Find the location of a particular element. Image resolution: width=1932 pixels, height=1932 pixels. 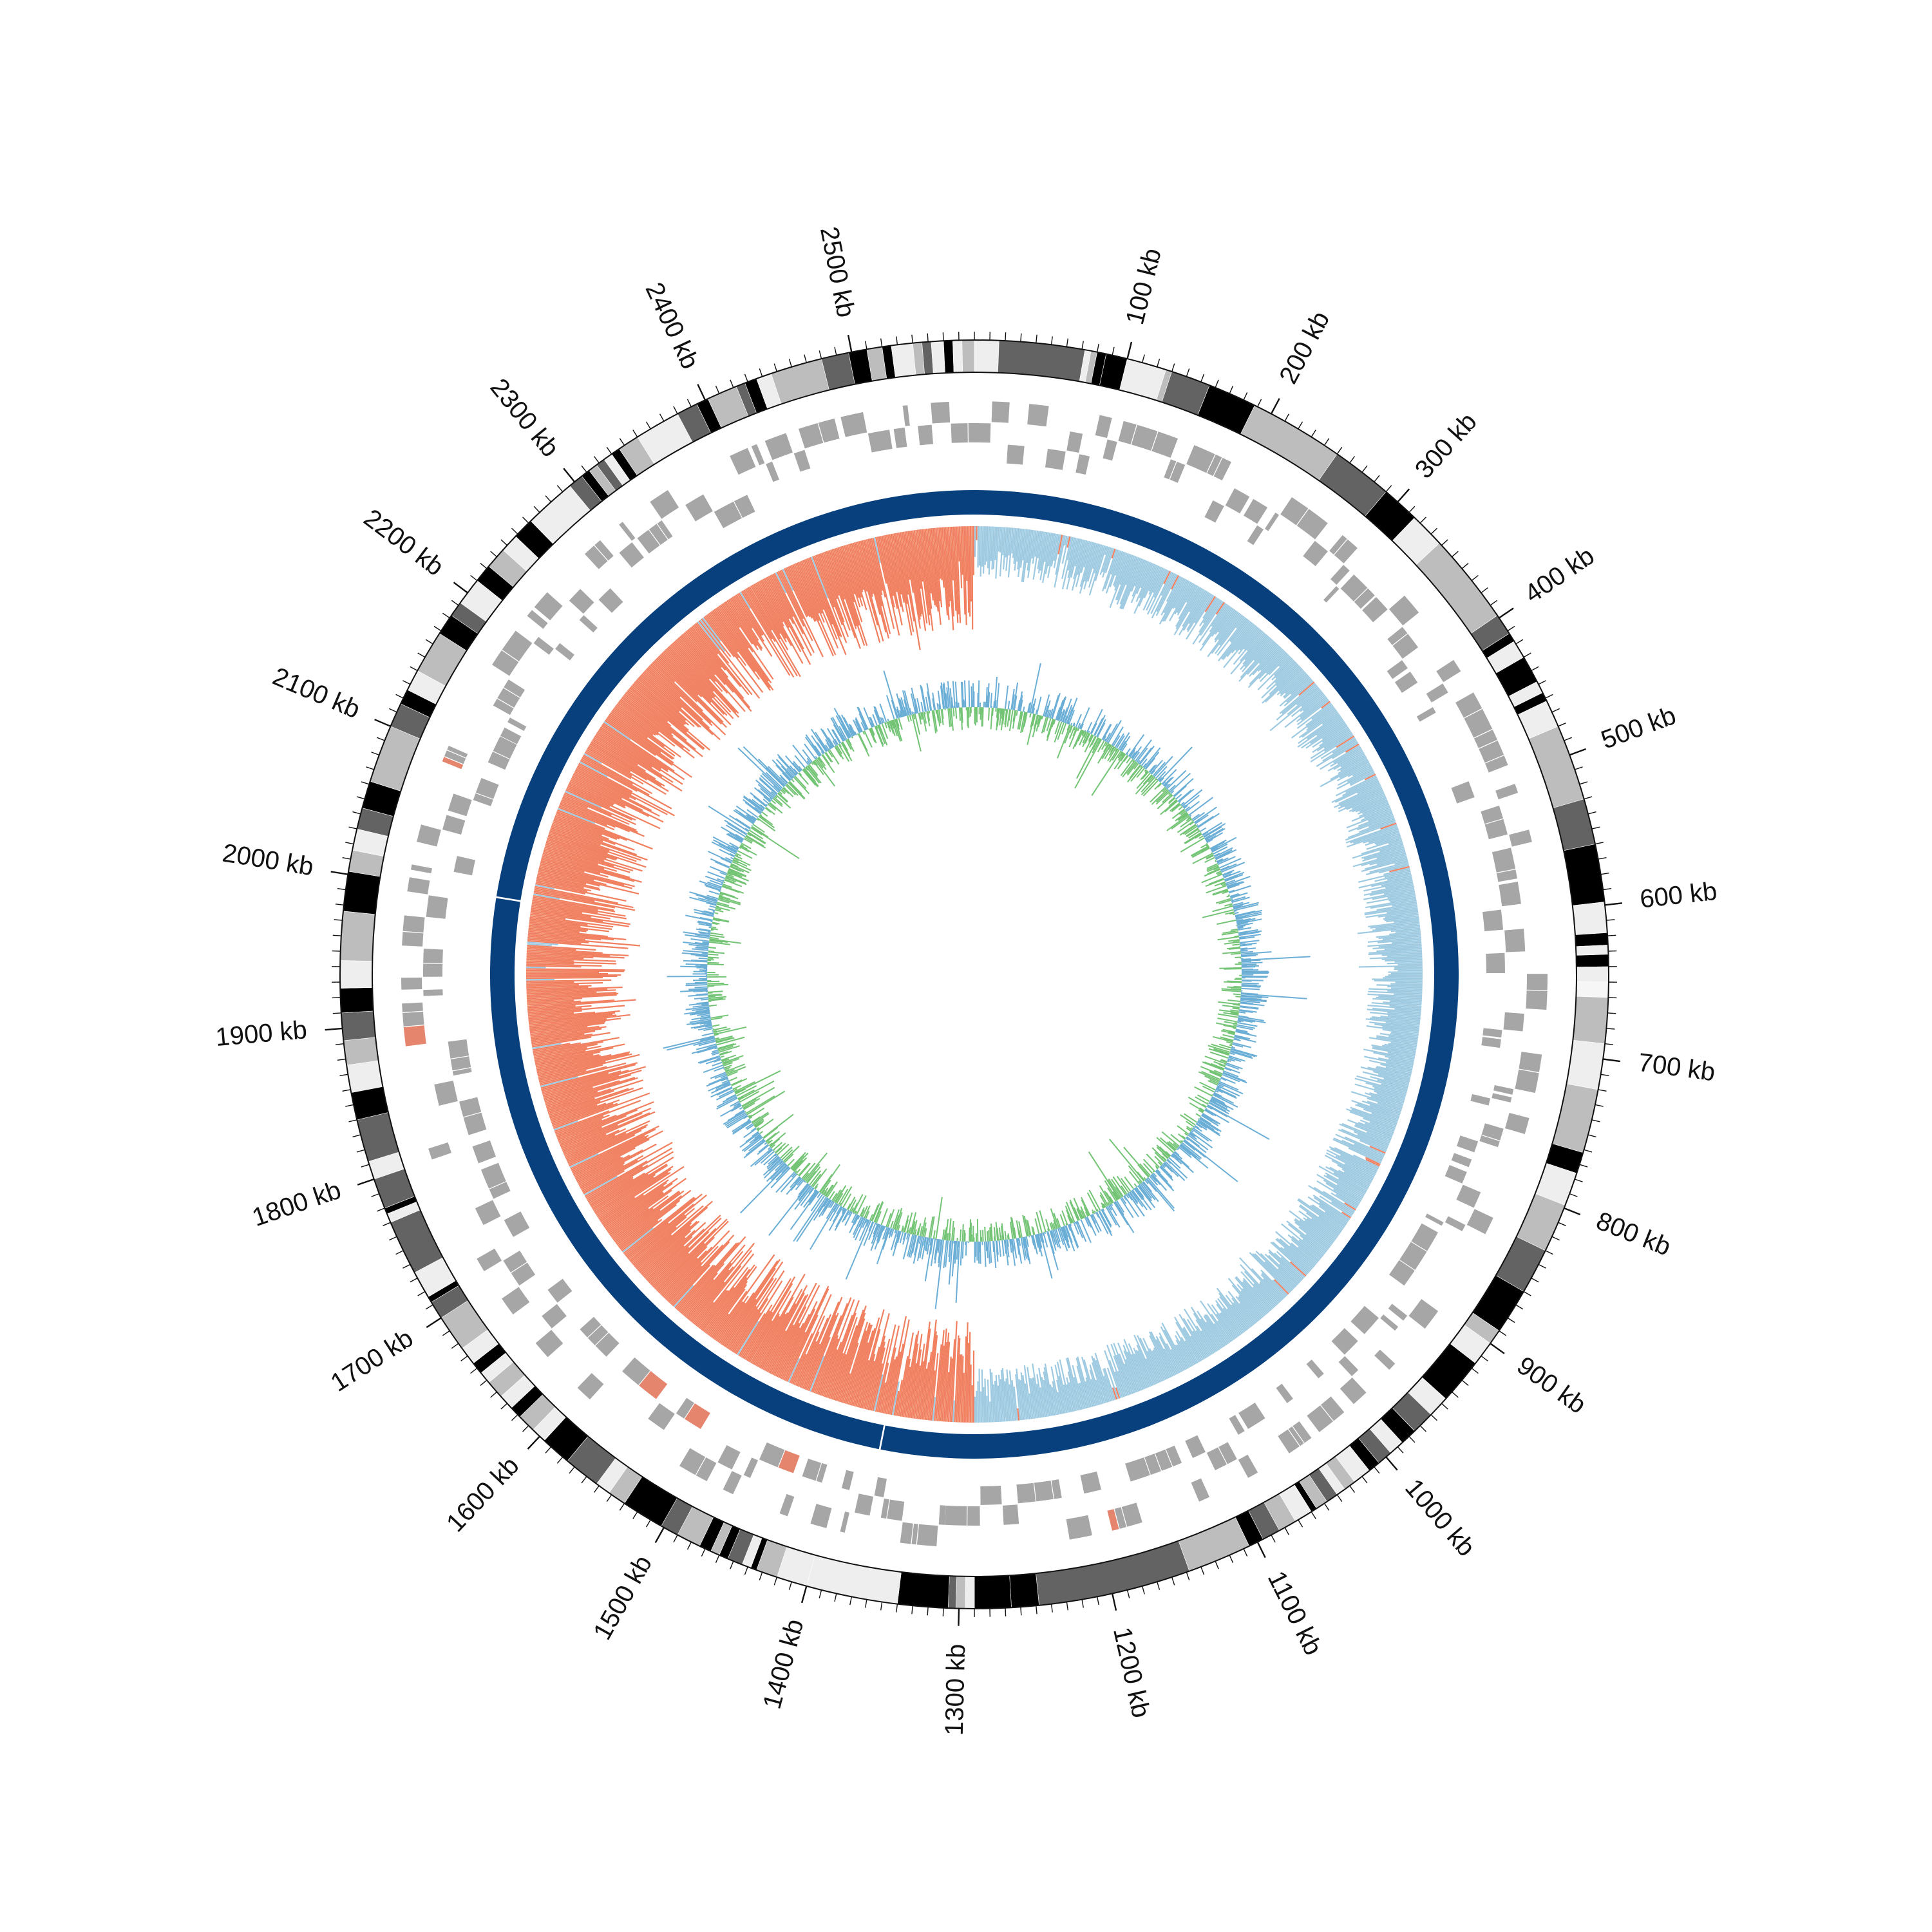

tick-label: 1300 kb is located at coordinates (955, 1690).